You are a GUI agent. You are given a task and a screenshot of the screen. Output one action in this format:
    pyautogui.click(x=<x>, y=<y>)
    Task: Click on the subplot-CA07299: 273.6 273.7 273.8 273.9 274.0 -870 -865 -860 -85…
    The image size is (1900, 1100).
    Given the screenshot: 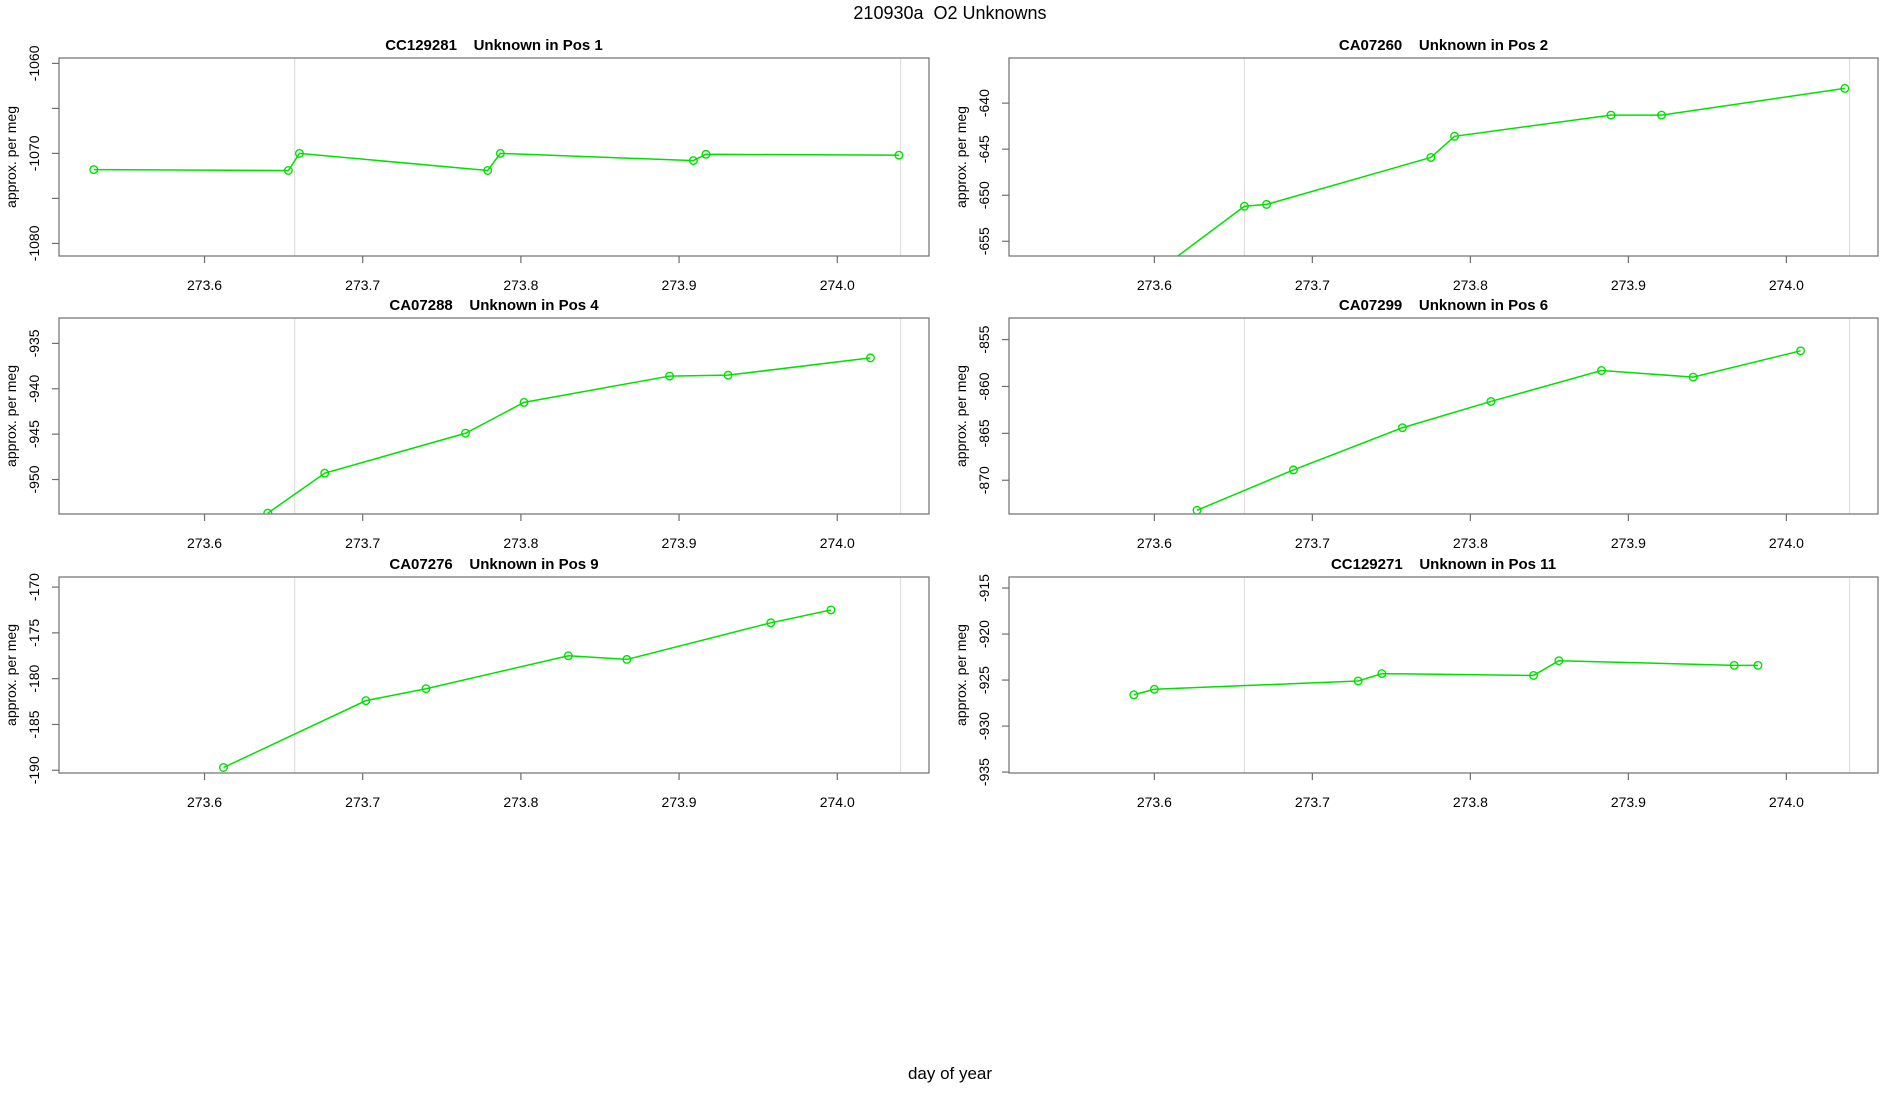 What is the action you would take?
    pyautogui.click(x=1416, y=424)
    